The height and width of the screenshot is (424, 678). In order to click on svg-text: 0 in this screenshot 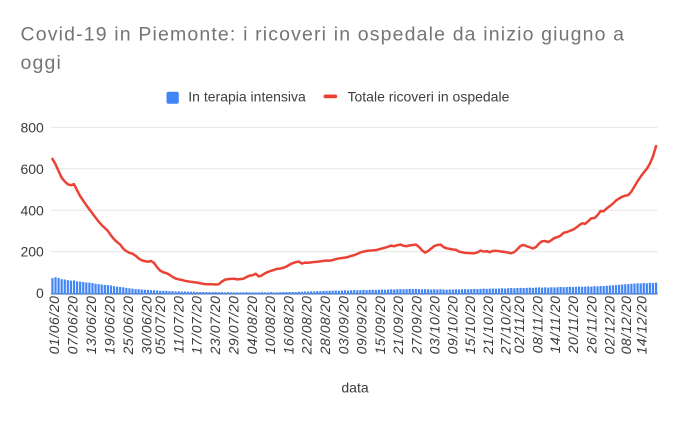, I will do `click(40, 293)`.